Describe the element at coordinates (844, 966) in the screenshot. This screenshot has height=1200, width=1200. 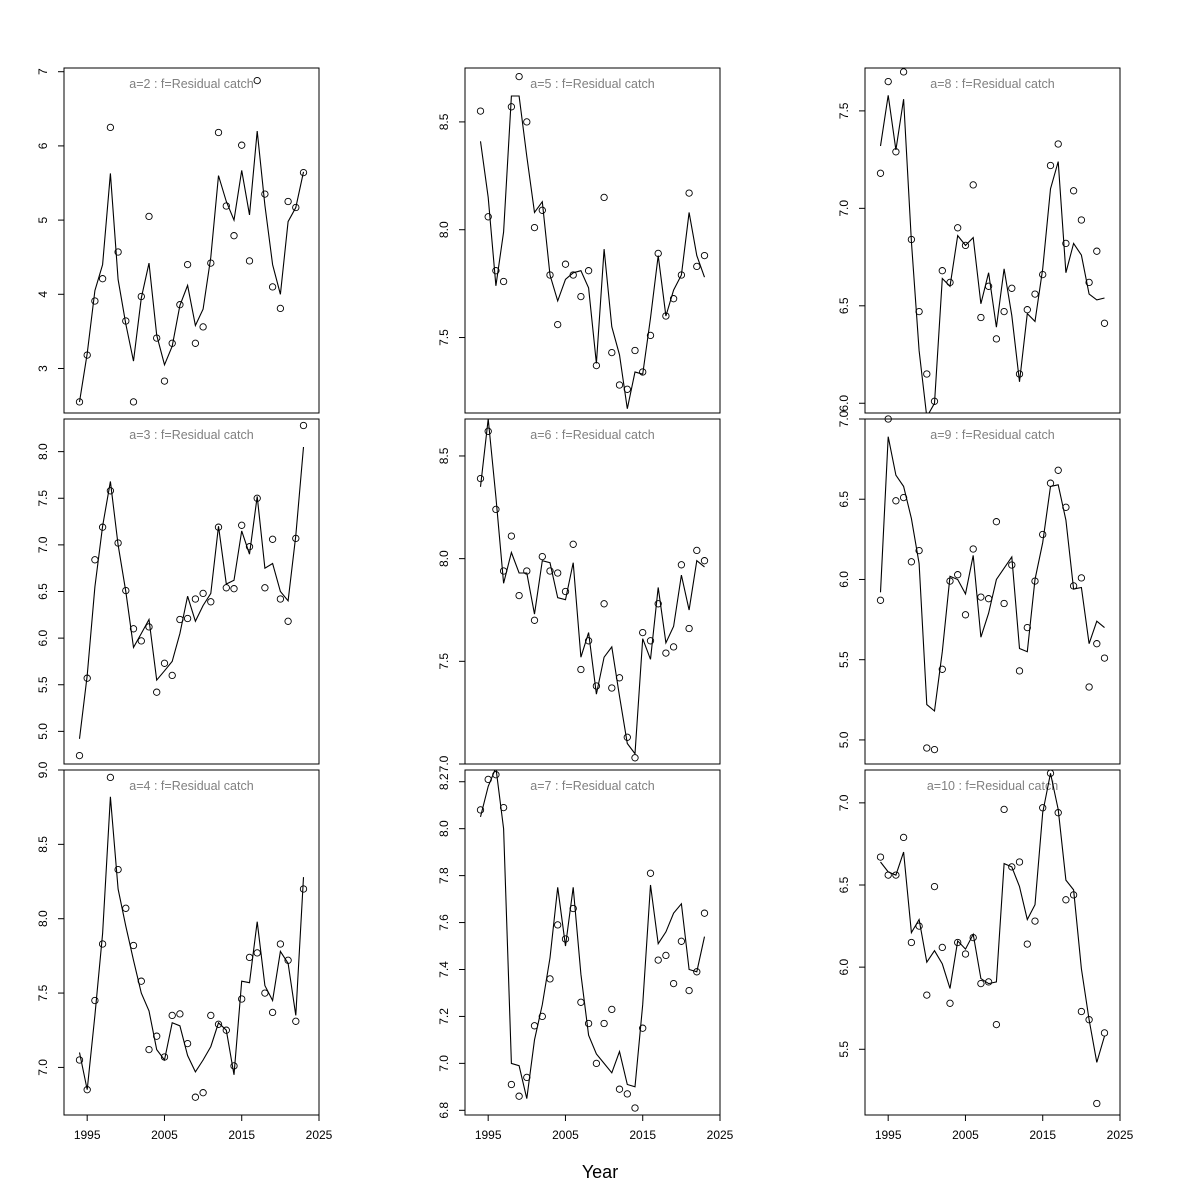
I see `y-tick-label: 6.0` at that location.